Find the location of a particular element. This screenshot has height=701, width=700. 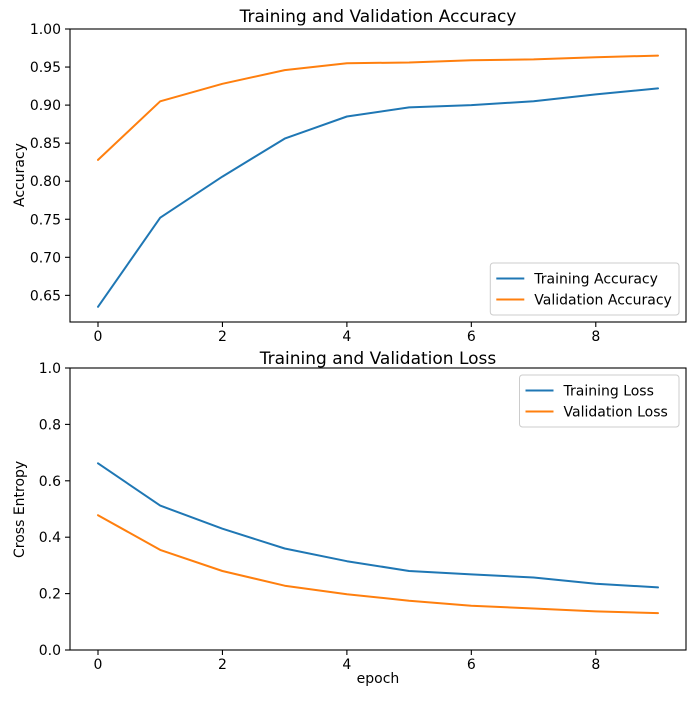

y-tick-label: 0.95 is located at coordinates (45, 68).